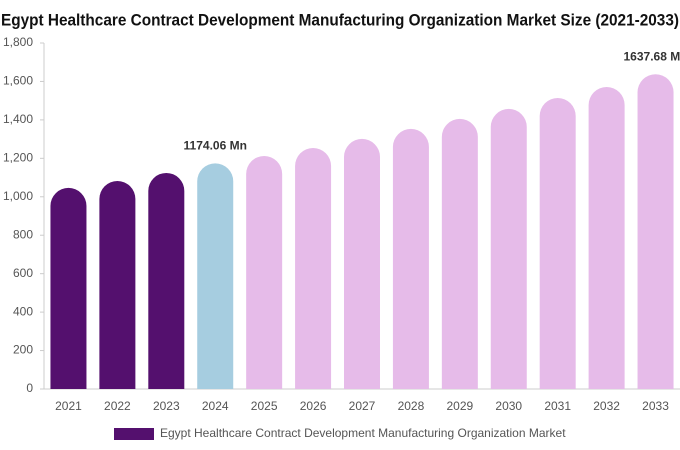 This screenshot has height=450, width=680. Describe the element at coordinates (134, 434) in the screenshot. I see `legend-swatch` at that location.